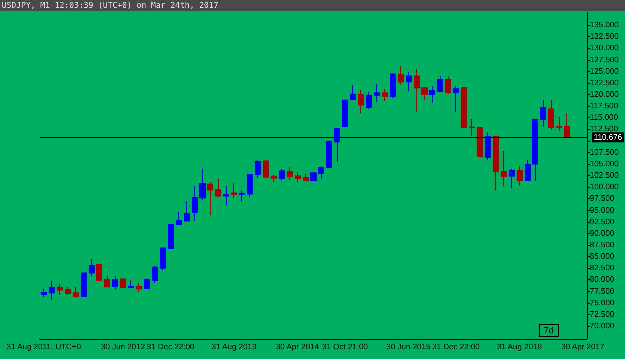 This screenshot has width=625, height=359. What do you see at coordinates (345, 347) in the screenshot?
I see `x-tick-label: 31 Oct 21:00` at bounding box center [345, 347].